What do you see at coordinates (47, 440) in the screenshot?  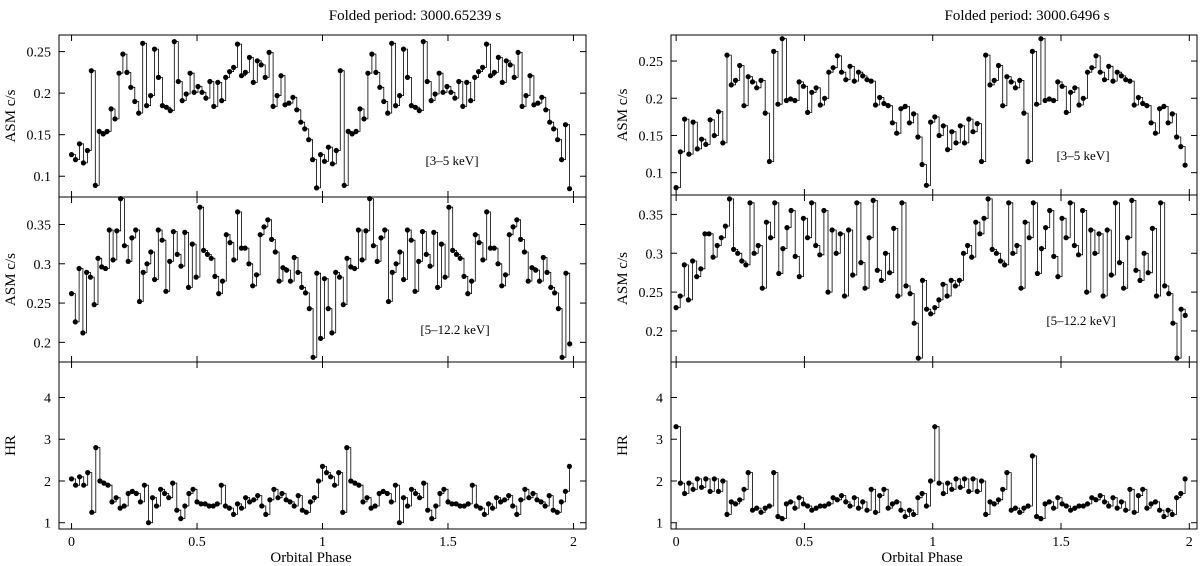 I see `y-tick-label: 3` at bounding box center [47, 440].